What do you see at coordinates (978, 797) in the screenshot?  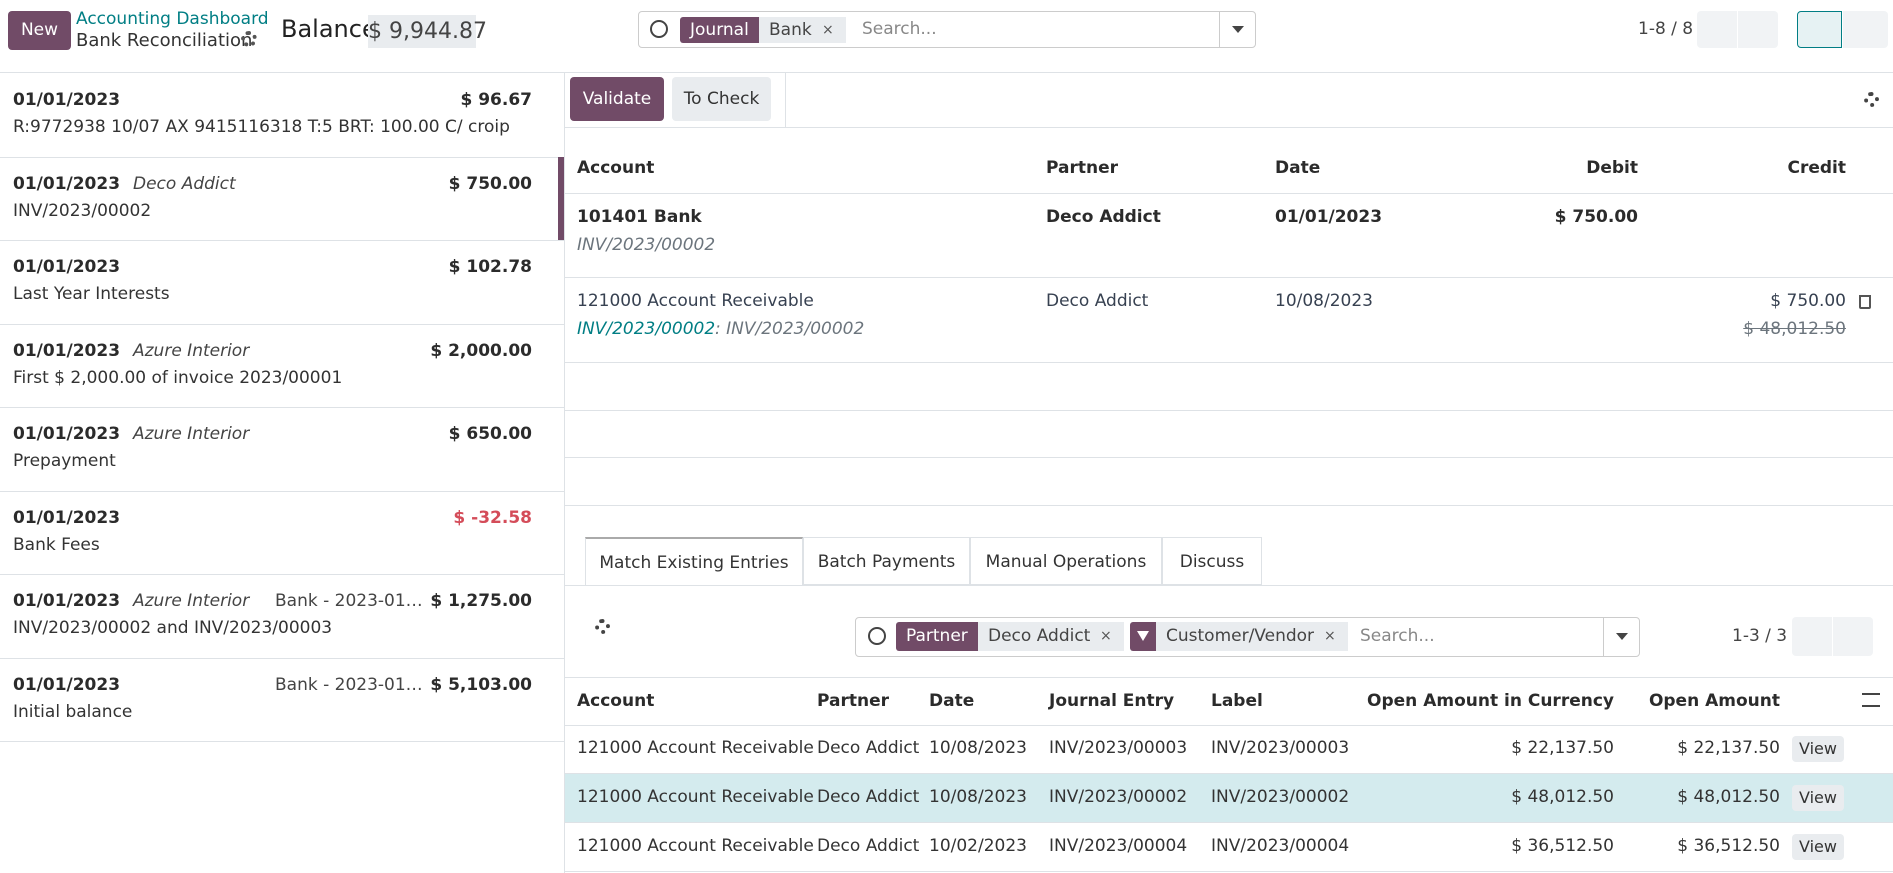 I see `cell: 10/08/2023` at bounding box center [978, 797].